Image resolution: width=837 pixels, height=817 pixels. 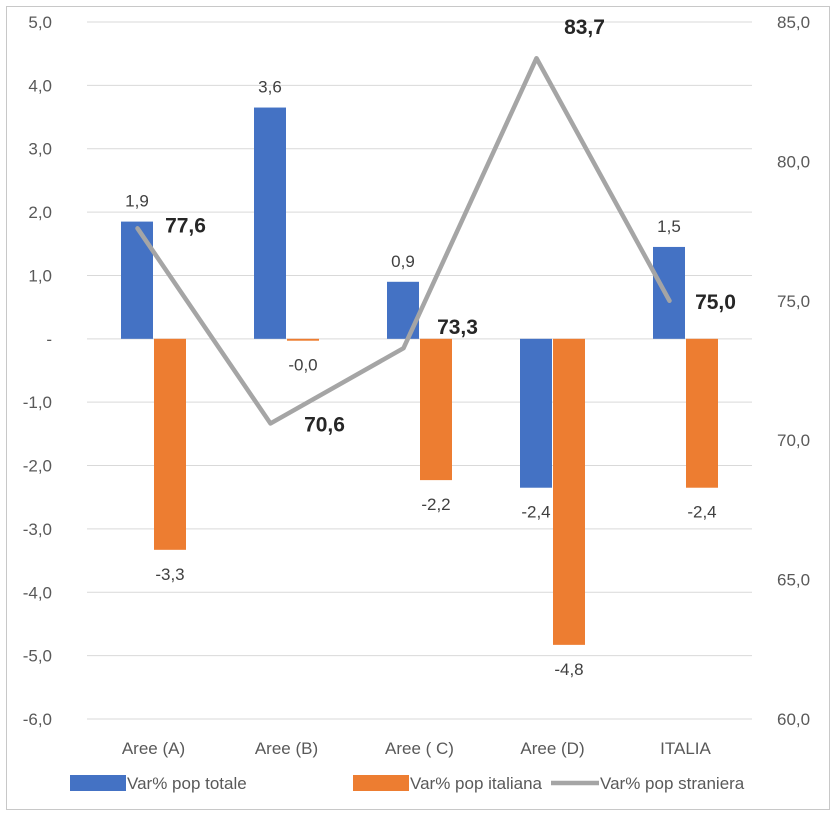 What do you see at coordinates (324, 424) in the screenshot?
I see `line-data-label: 70,6` at bounding box center [324, 424].